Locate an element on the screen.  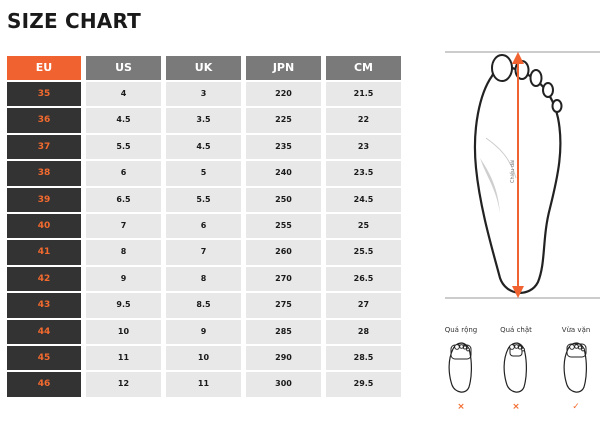
cell-jpn: 255 is located at coordinates (283, 226).